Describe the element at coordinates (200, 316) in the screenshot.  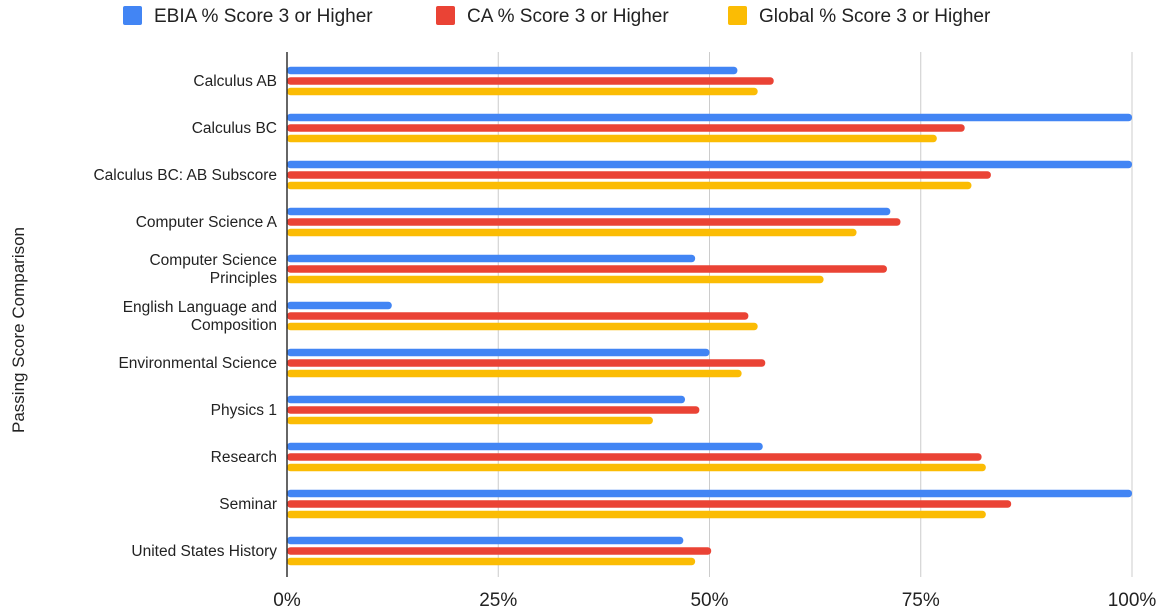
I see `category-label-6: English Language and Composition` at that location.